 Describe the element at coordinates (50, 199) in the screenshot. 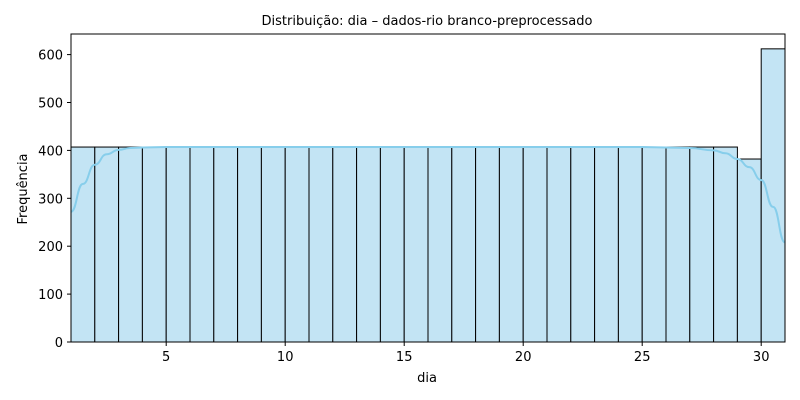

I see `y-tick-label: 300` at that location.